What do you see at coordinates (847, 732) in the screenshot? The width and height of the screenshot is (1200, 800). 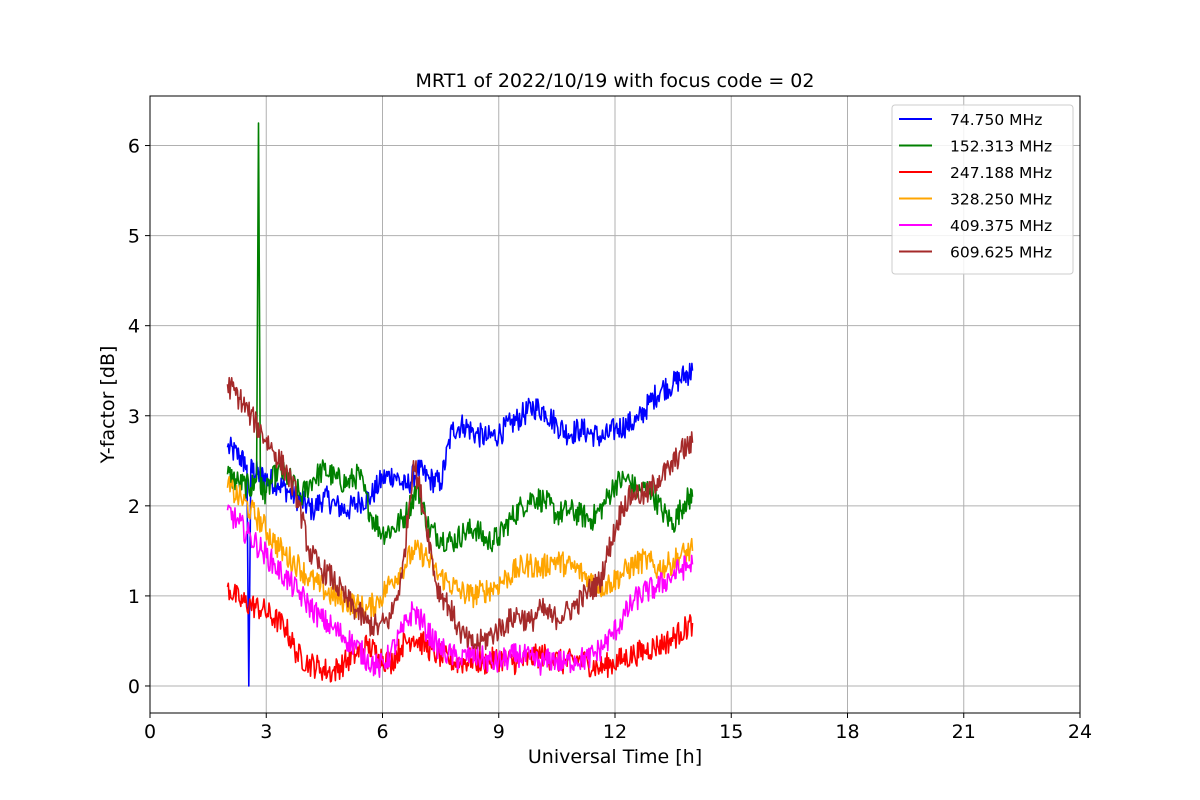 I see `x-tick-label: 18` at bounding box center [847, 732].